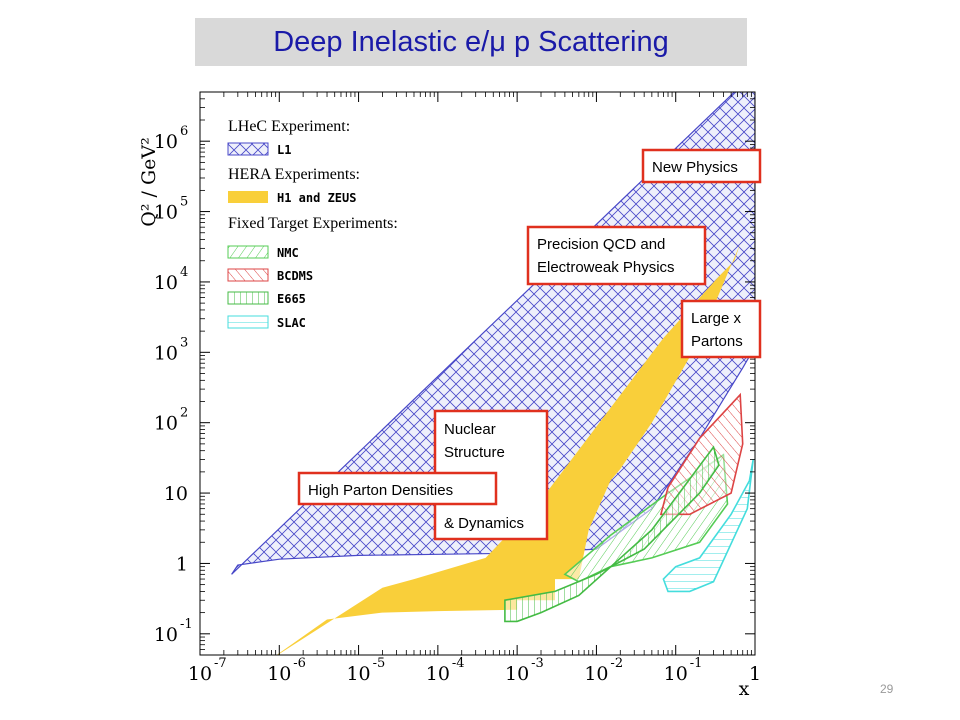 The image size is (960, 720). Describe the element at coordinates (248, 275) in the screenshot. I see `legend-swatch-bcdms` at that location.